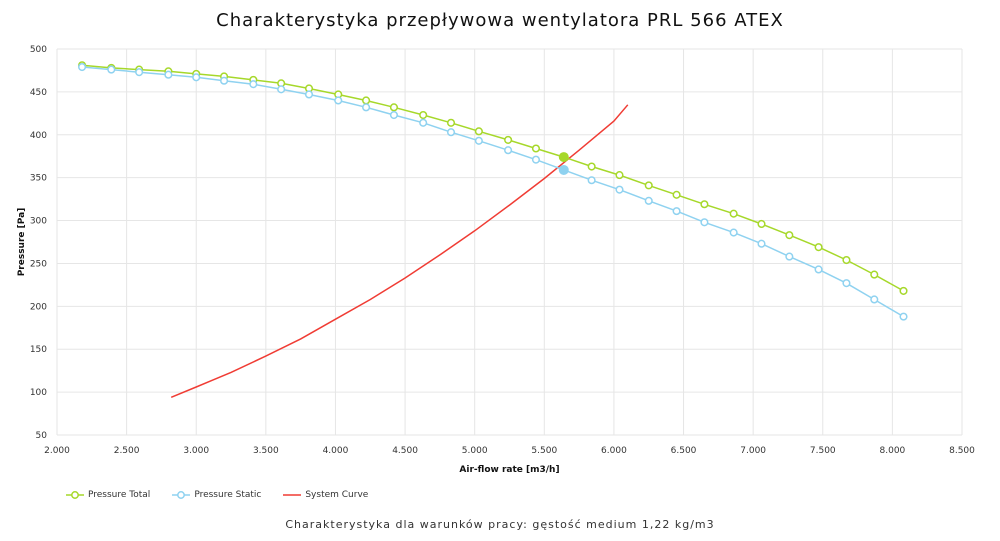 The height and width of the screenshot is (541, 1000). Describe the element at coordinates (475, 451) in the screenshot. I see `x-tick-label: 5.000` at that location.